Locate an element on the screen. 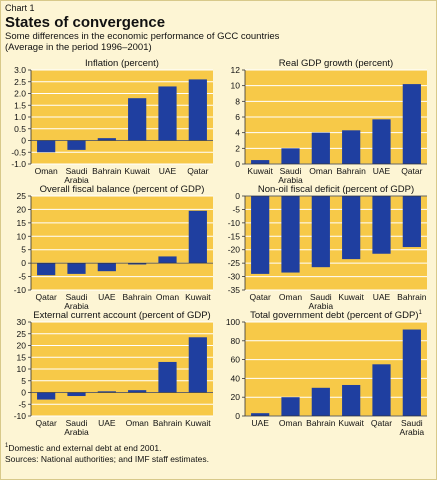 This screenshot has height=480, width=437. y-tick-label: -0.5 is located at coordinates (18, 152).